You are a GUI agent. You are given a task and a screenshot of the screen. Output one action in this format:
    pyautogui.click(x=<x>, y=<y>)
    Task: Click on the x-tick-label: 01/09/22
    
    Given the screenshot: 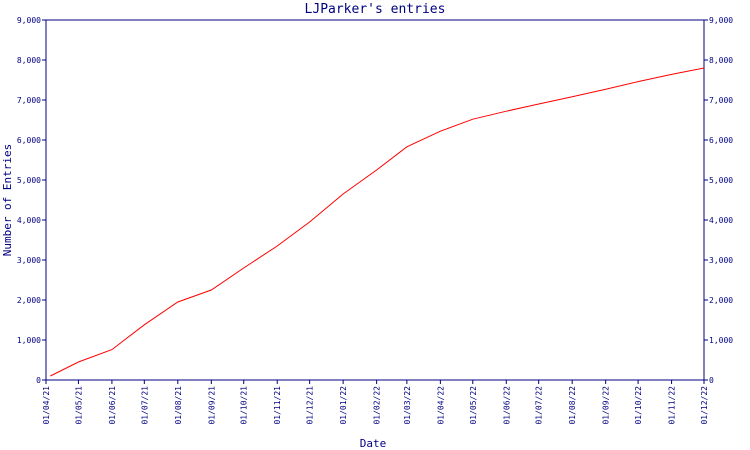 What is the action you would take?
    pyautogui.click(x=606, y=405)
    